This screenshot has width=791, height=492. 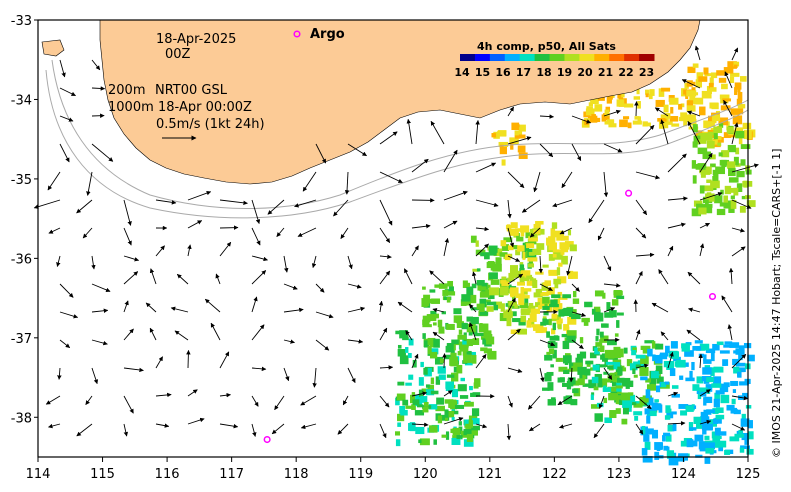 What do you see at coordinates (131, 107) in the screenshot?
I see `isobath-1000-label: 1000m` at bounding box center [131, 107].